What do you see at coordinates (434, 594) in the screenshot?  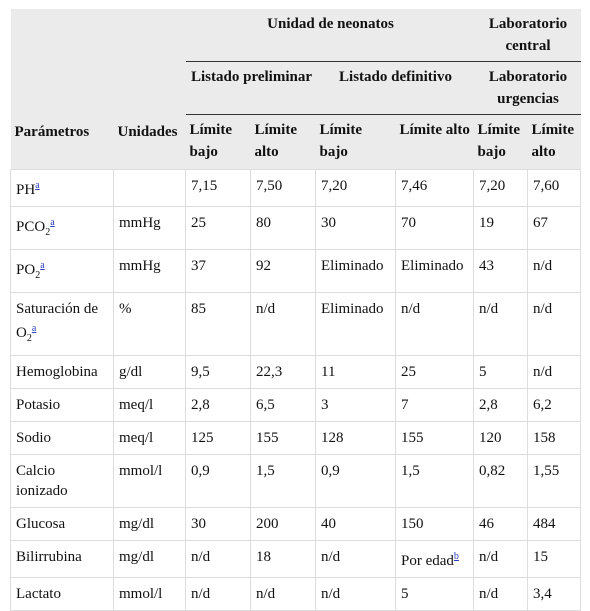 I see `table-cell: 5` at bounding box center [434, 594].